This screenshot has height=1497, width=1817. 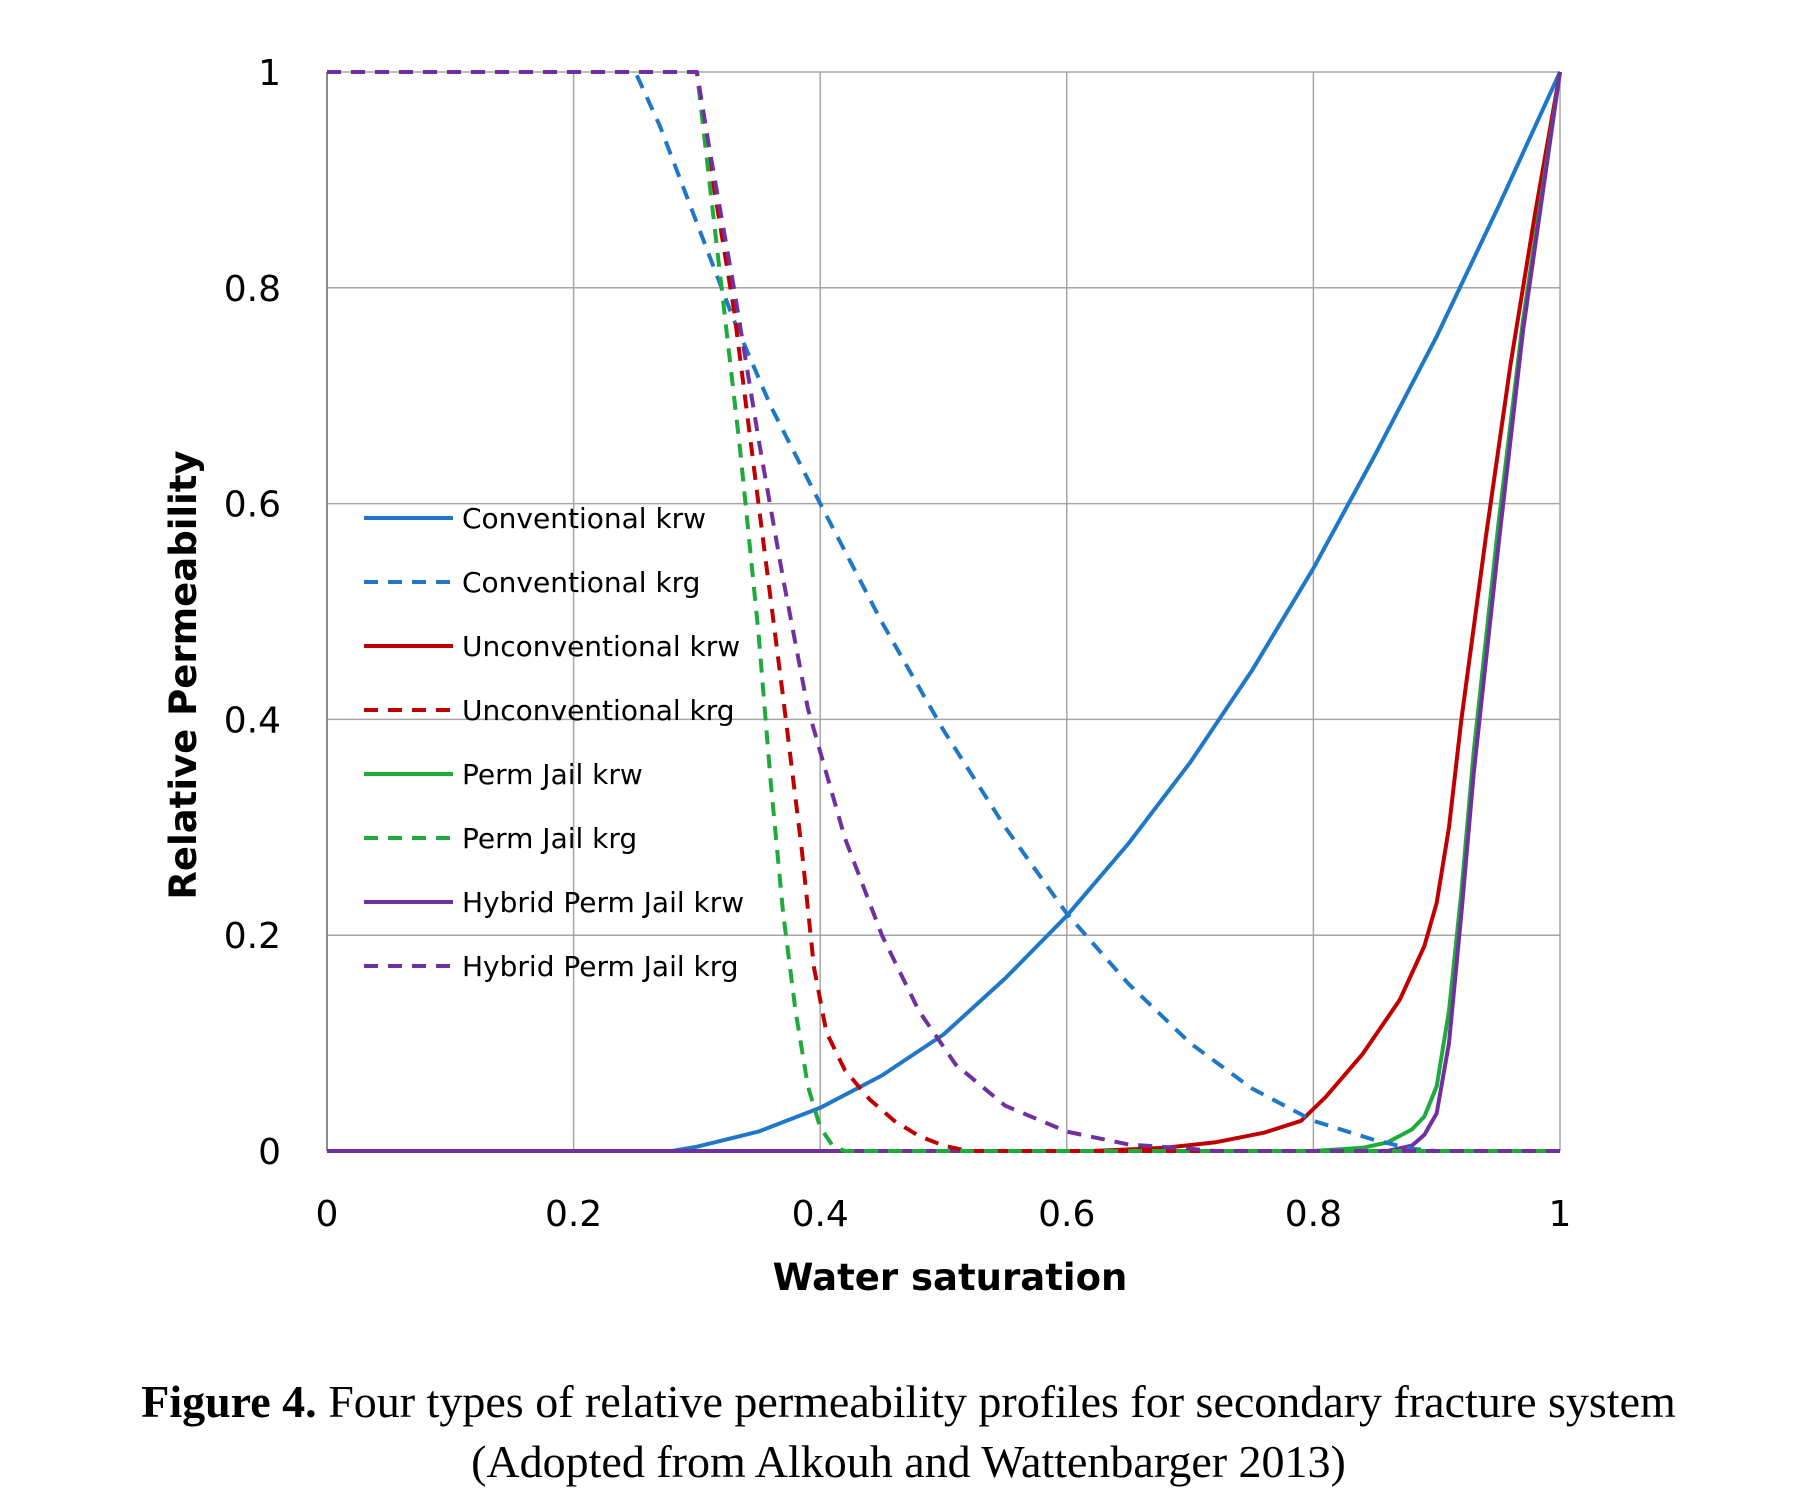 What do you see at coordinates (183, 674) in the screenshot?
I see `y-axis-title: Relative Permeability` at bounding box center [183, 674].